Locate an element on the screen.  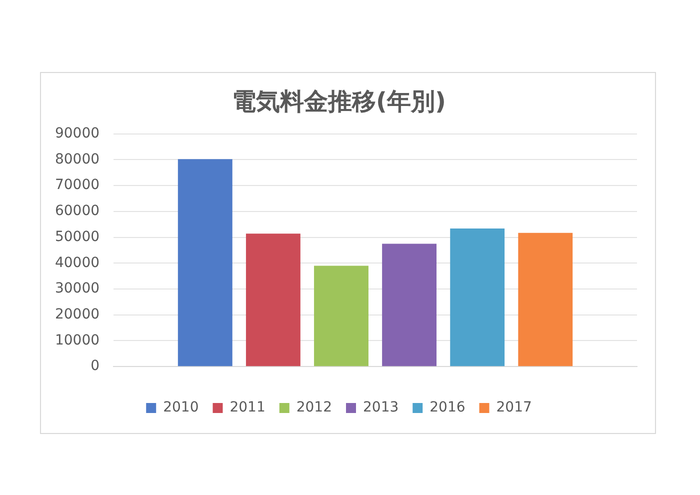
legend-label: 2011 is located at coordinates (248, 408).